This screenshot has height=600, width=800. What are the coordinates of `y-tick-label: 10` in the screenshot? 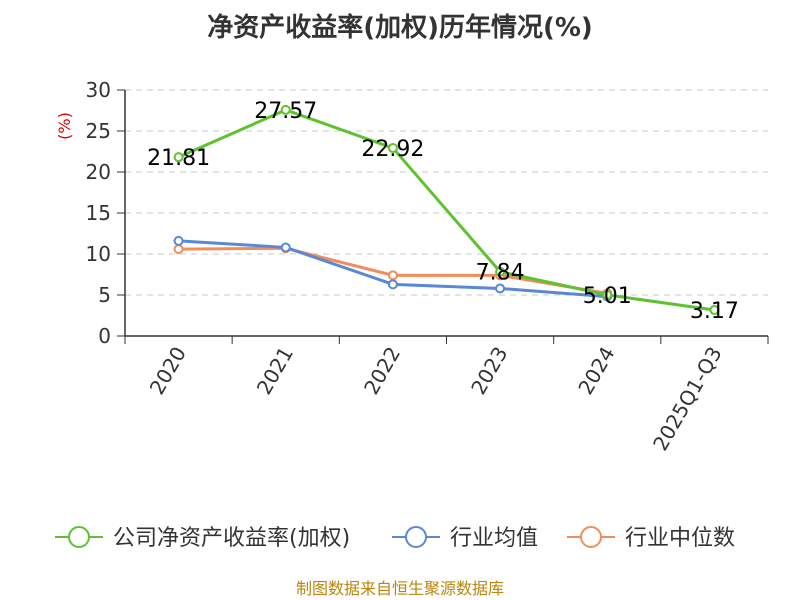 It's located at (98, 254).